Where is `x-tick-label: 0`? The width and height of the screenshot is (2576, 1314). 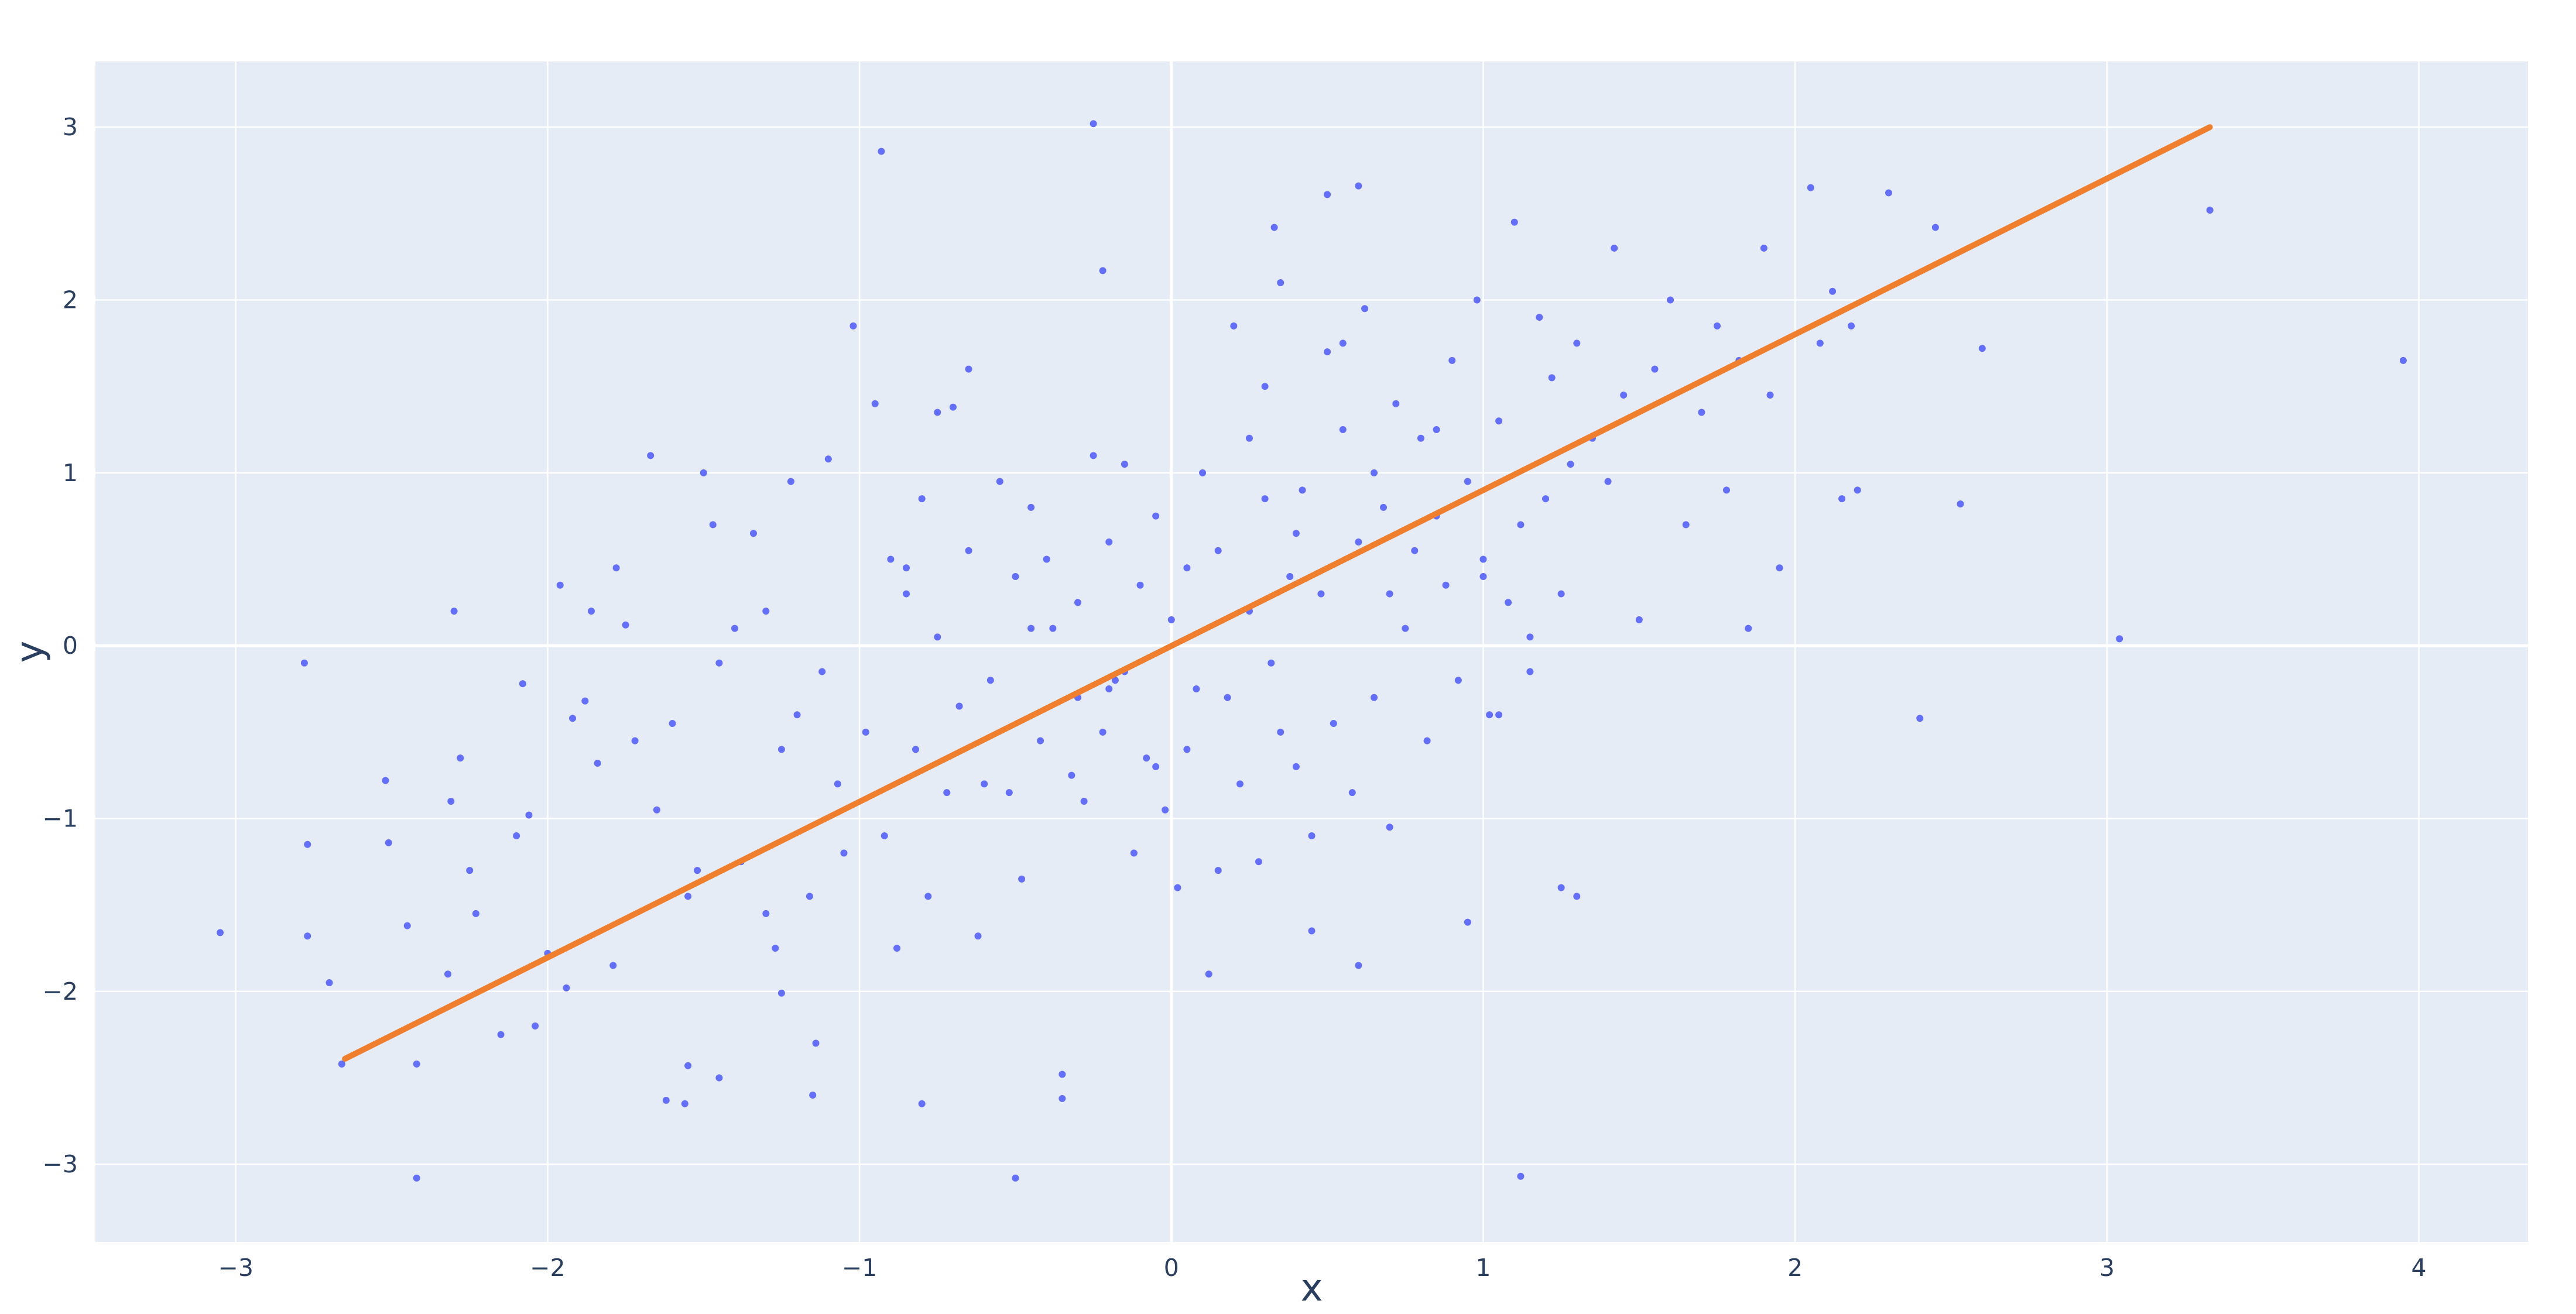 x-tick-label: 0 is located at coordinates (1171, 1268).